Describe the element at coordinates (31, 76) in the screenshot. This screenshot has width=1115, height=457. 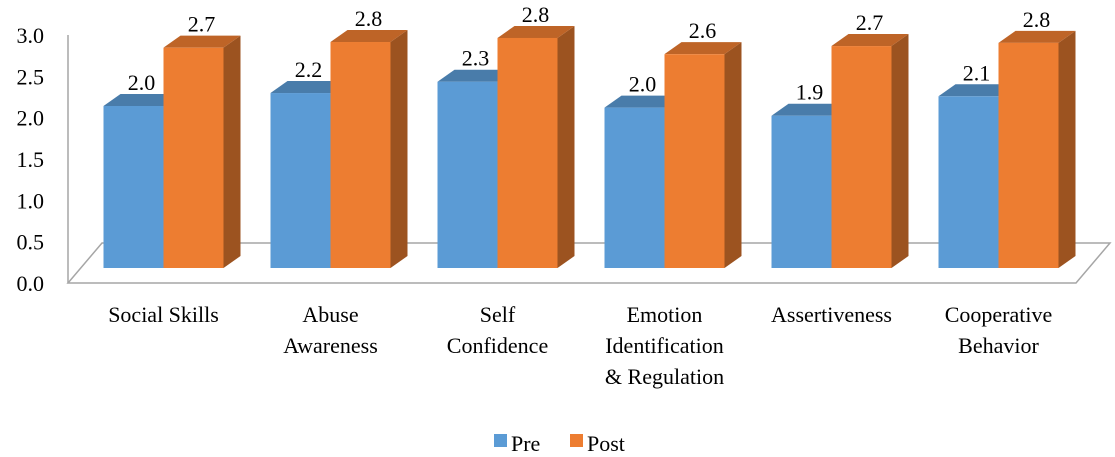
I see `y-tick-label: 2.5` at that location.